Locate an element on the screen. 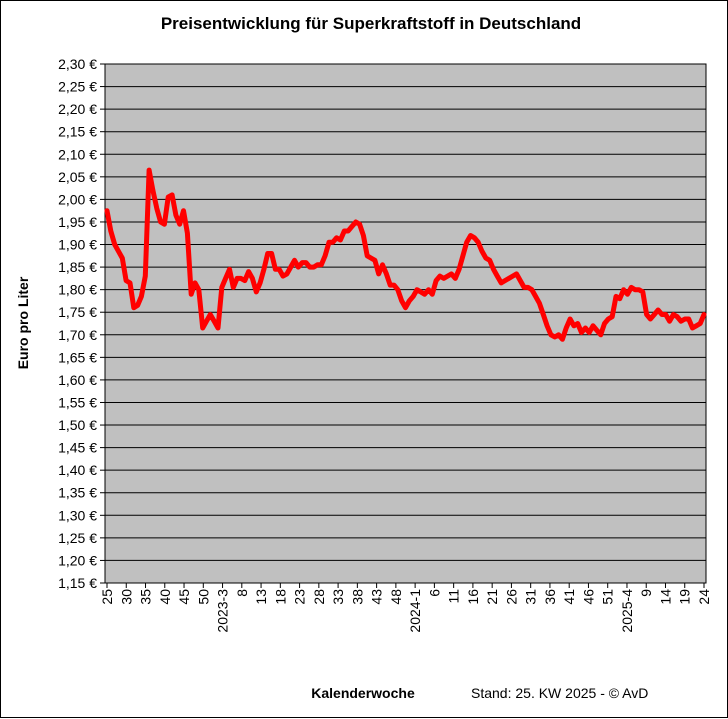  y-tick-label: 2,00 € is located at coordinates (77, 199).